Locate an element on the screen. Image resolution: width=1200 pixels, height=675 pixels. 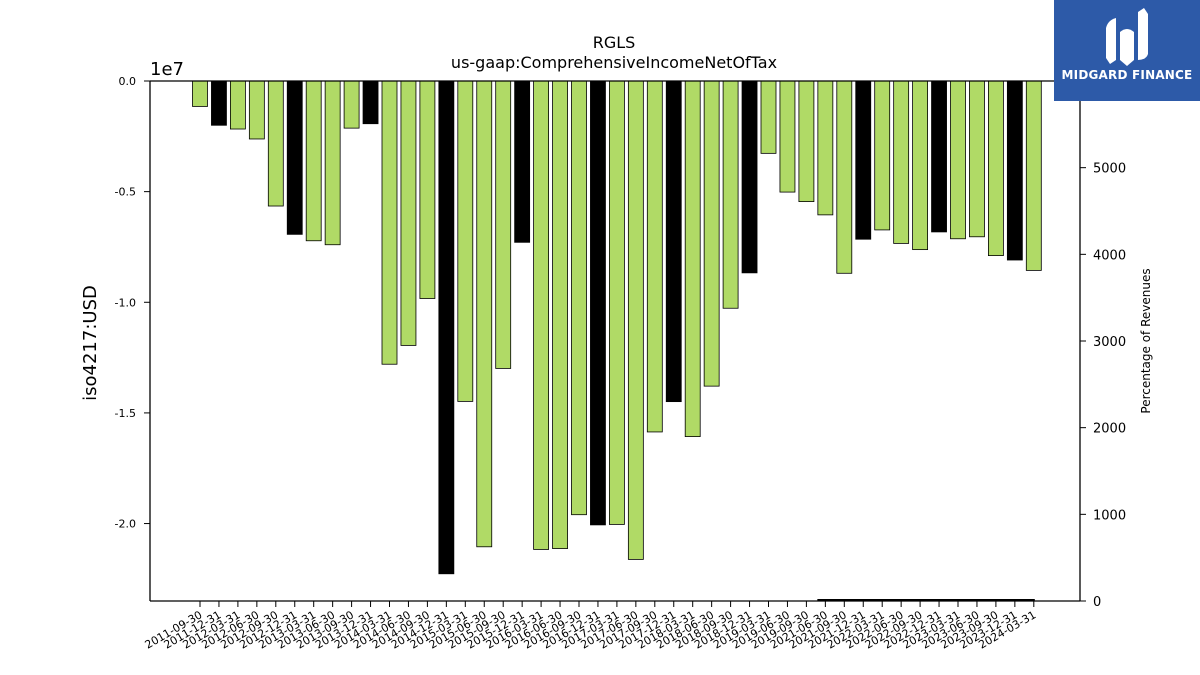
y-ticks: 0.0 -0.5 -1.0 -1.5 -2.0 is located at coordinates (132, 303).